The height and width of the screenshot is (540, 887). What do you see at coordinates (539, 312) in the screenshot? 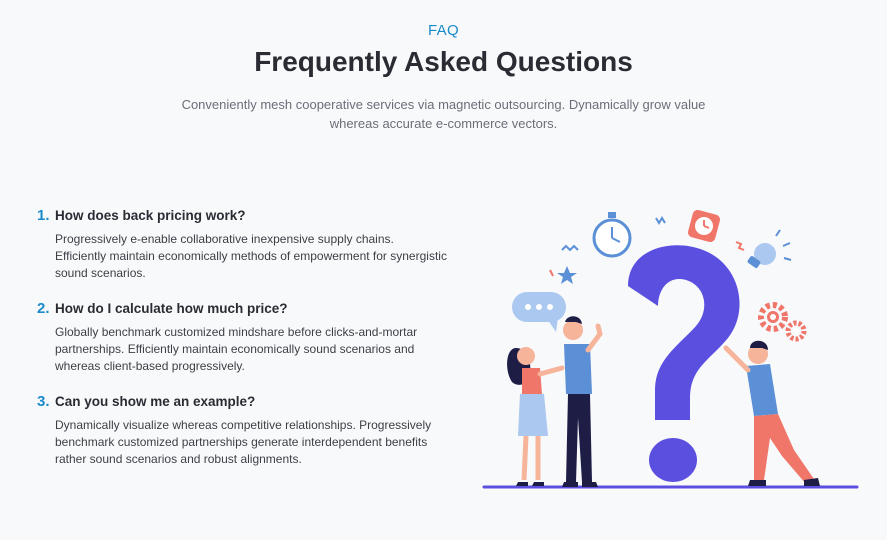
I see `speech-bubble-icon` at bounding box center [539, 312].